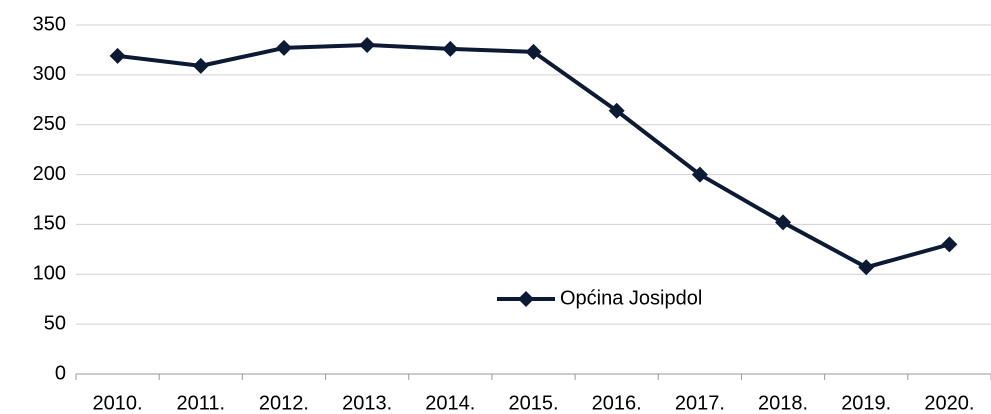 The height and width of the screenshot is (414, 991). I want to click on legend-label: Općina Josipdol, so click(631, 298).